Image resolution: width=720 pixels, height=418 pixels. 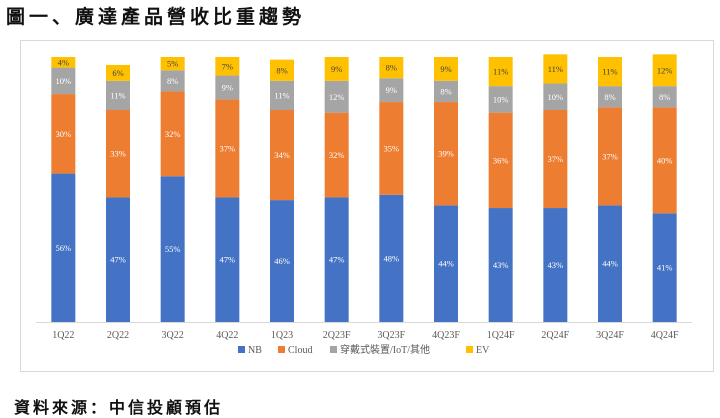 I want to click on legend-label: 穿戴式裝置/IoT/其他, so click(x=385, y=349).